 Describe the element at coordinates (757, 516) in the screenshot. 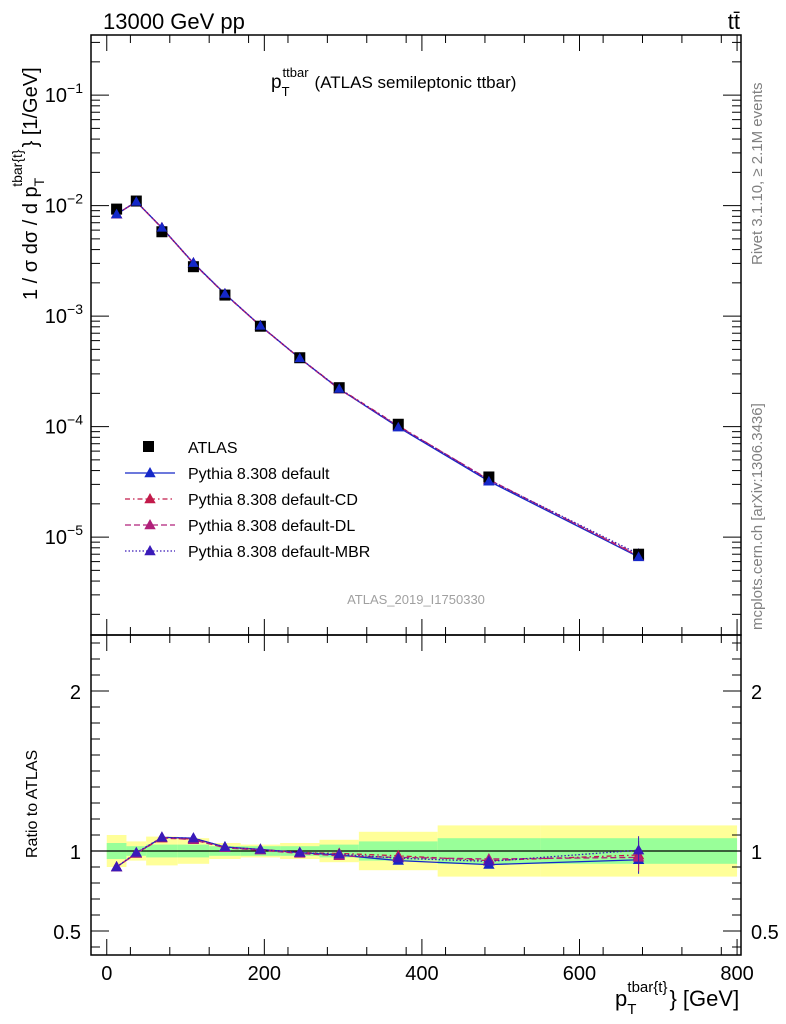

I see `mcplots-reference-label: mcplots.cern.ch [arXiv:1306.3436]` at that location.